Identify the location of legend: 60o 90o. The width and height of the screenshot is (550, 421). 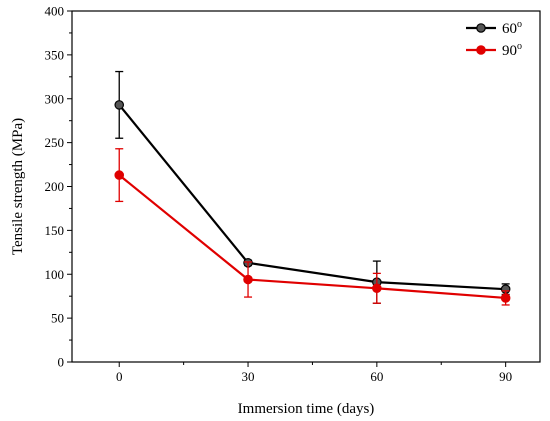
(494, 39).